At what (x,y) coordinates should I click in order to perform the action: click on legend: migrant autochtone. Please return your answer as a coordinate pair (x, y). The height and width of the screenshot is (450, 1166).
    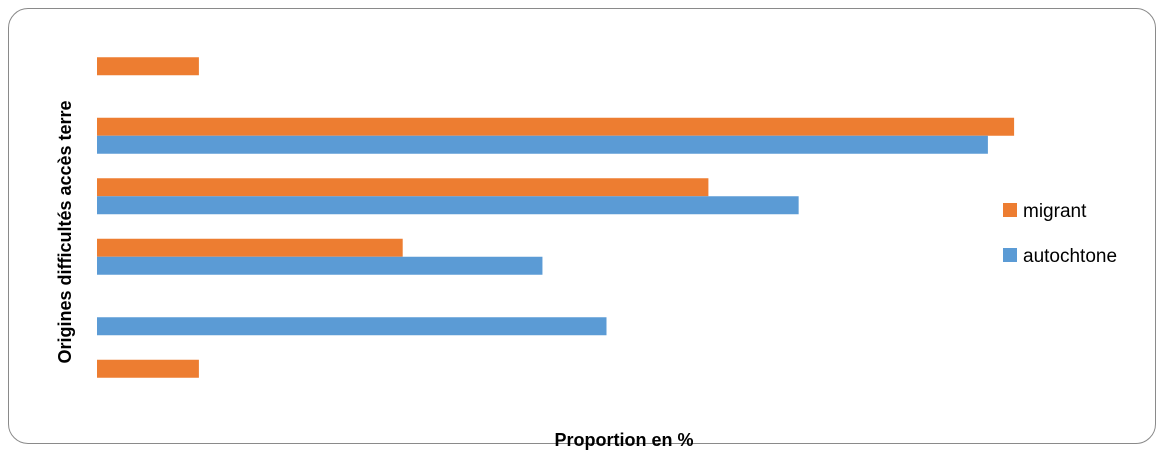
    Looking at the image, I should click on (1060, 234).